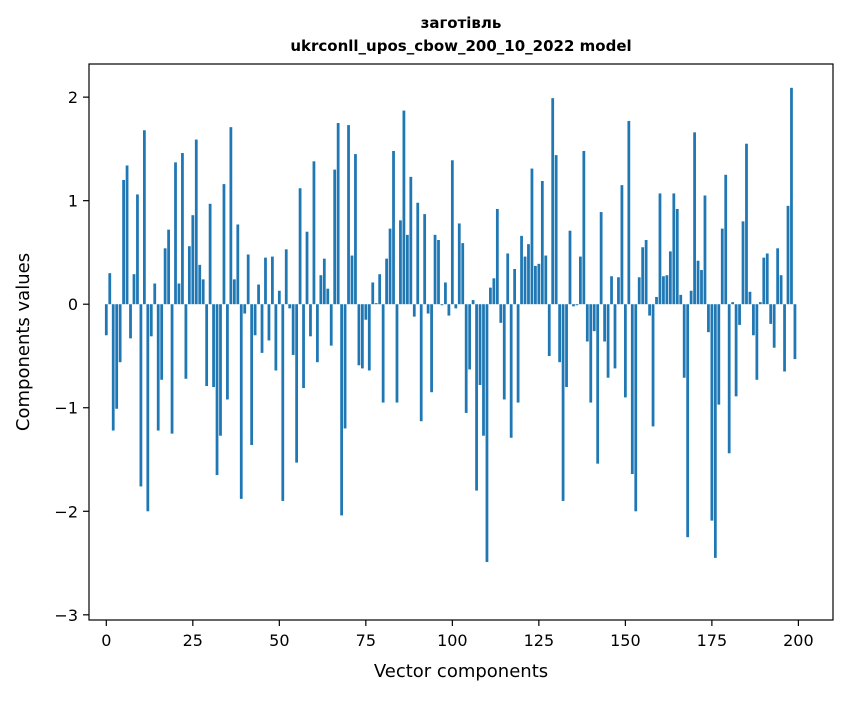  What do you see at coordinates (279, 640) in the screenshot?
I see `x-tick-label: 50` at bounding box center [279, 640].